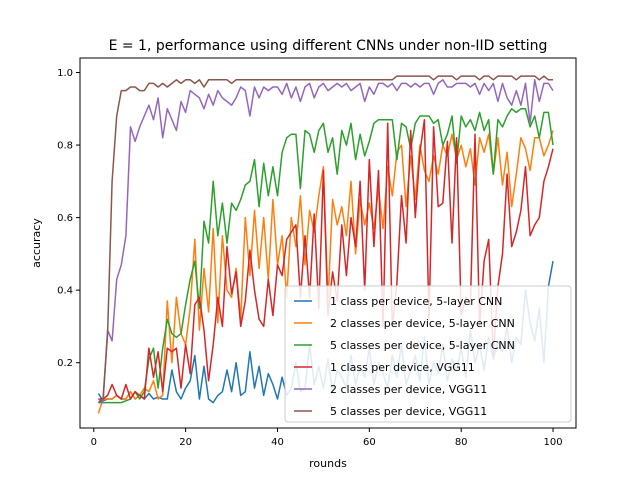 The width and height of the screenshot is (640, 480). Describe the element at coordinates (65, 218) in the screenshot. I see `y-tick-label: 0.6` at that location.